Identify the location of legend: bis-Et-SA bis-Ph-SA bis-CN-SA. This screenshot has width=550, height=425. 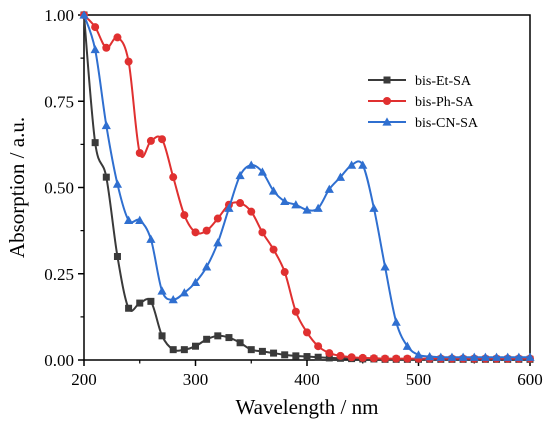
(423, 102).